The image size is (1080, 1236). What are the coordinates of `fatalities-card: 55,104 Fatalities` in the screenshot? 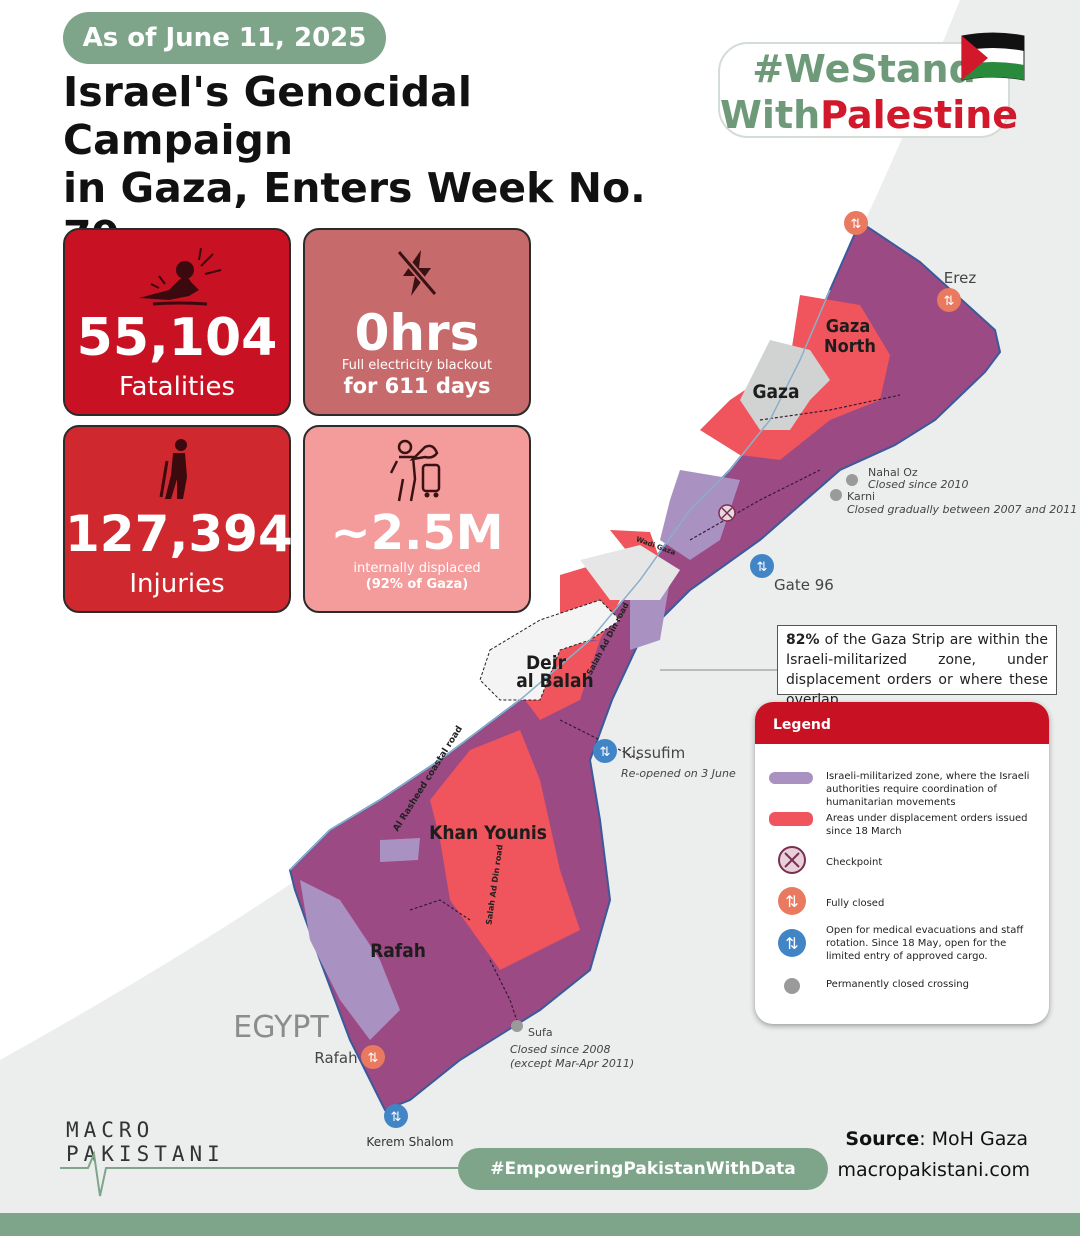 It's located at (177, 322).